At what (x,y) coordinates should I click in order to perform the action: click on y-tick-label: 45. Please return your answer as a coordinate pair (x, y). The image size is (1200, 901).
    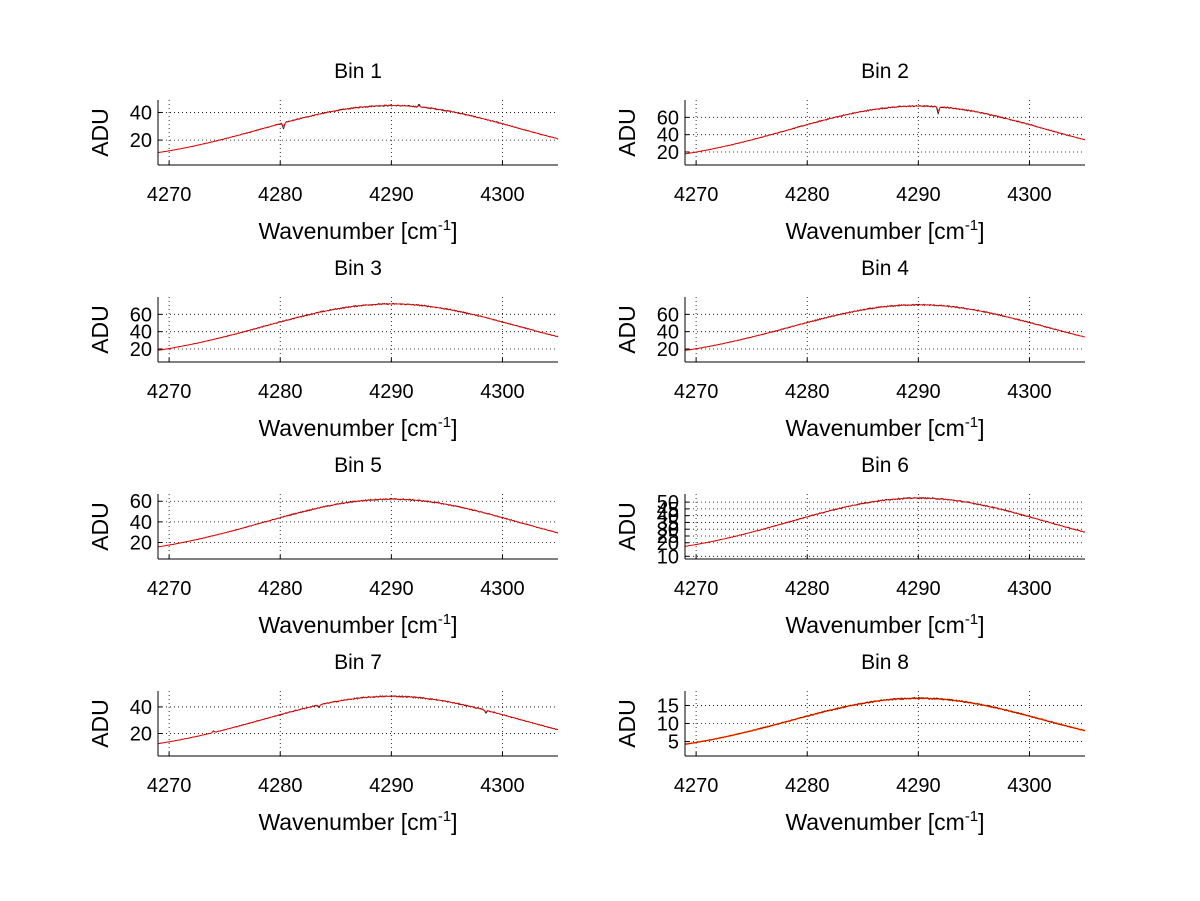
    Looking at the image, I should click on (668, 510).